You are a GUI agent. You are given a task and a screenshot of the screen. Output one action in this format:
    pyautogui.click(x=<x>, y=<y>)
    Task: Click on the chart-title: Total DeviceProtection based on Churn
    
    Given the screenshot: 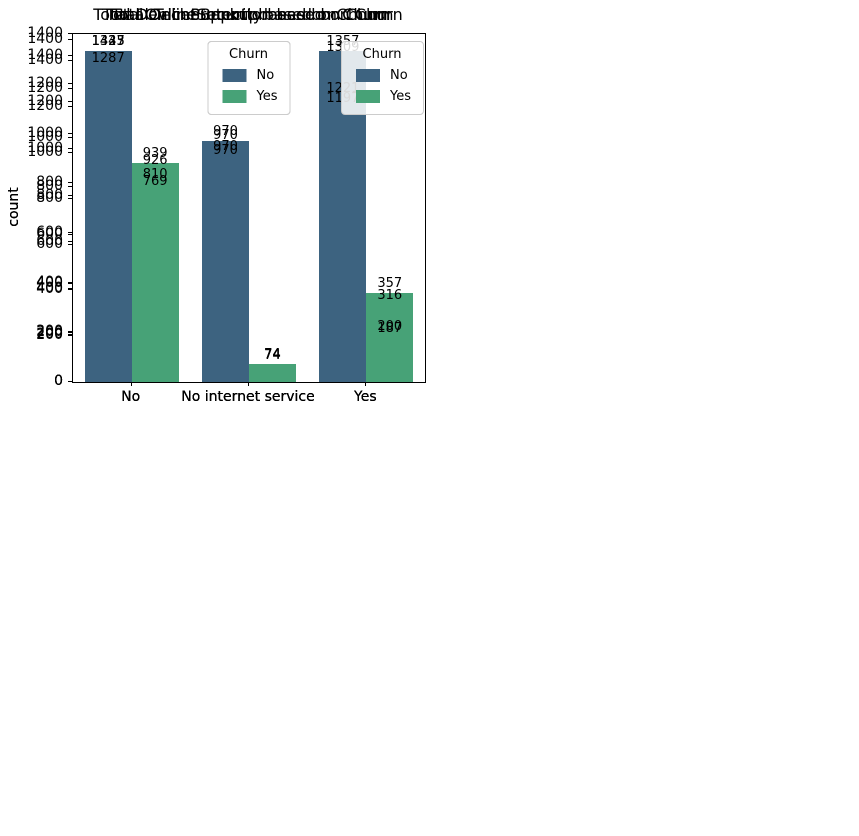 What is the action you would take?
    pyautogui.click(x=248, y=14)
    